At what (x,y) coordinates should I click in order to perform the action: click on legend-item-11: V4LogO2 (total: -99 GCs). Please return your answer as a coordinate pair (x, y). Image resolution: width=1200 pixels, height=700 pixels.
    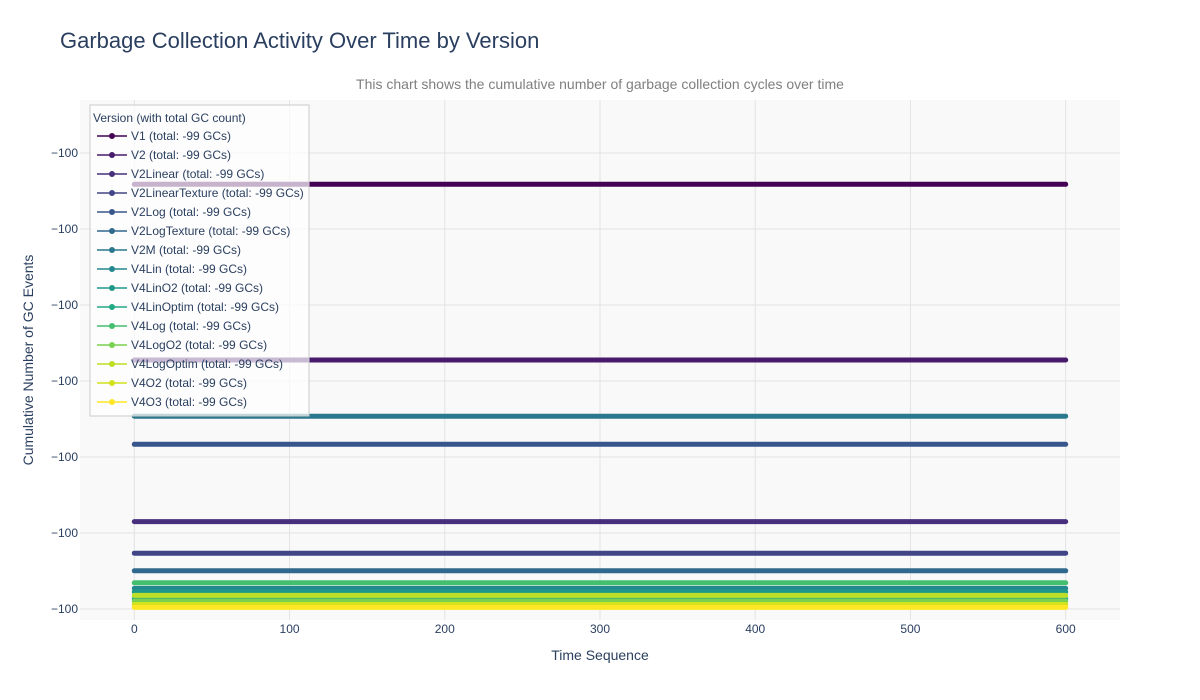
    Looking at the image, I should click on (182, 345).